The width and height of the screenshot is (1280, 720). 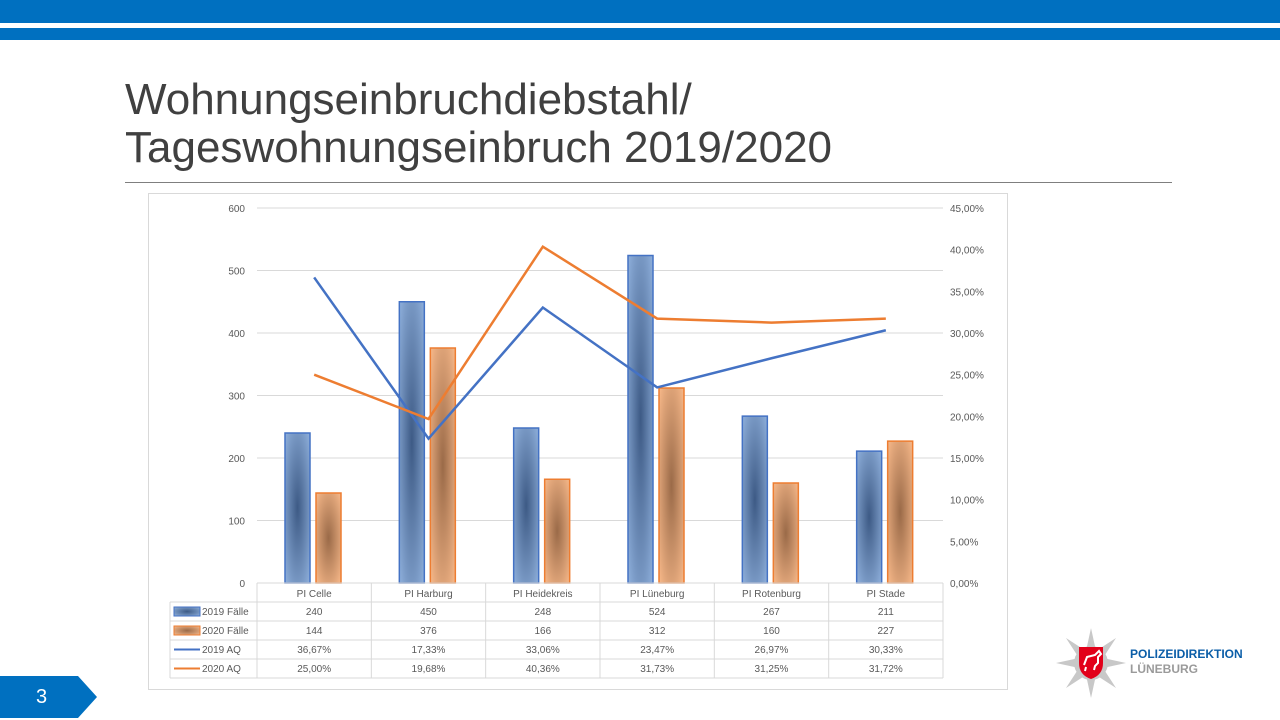 I want to click on category-label: PI Harburg, so click(x=428, y=594).